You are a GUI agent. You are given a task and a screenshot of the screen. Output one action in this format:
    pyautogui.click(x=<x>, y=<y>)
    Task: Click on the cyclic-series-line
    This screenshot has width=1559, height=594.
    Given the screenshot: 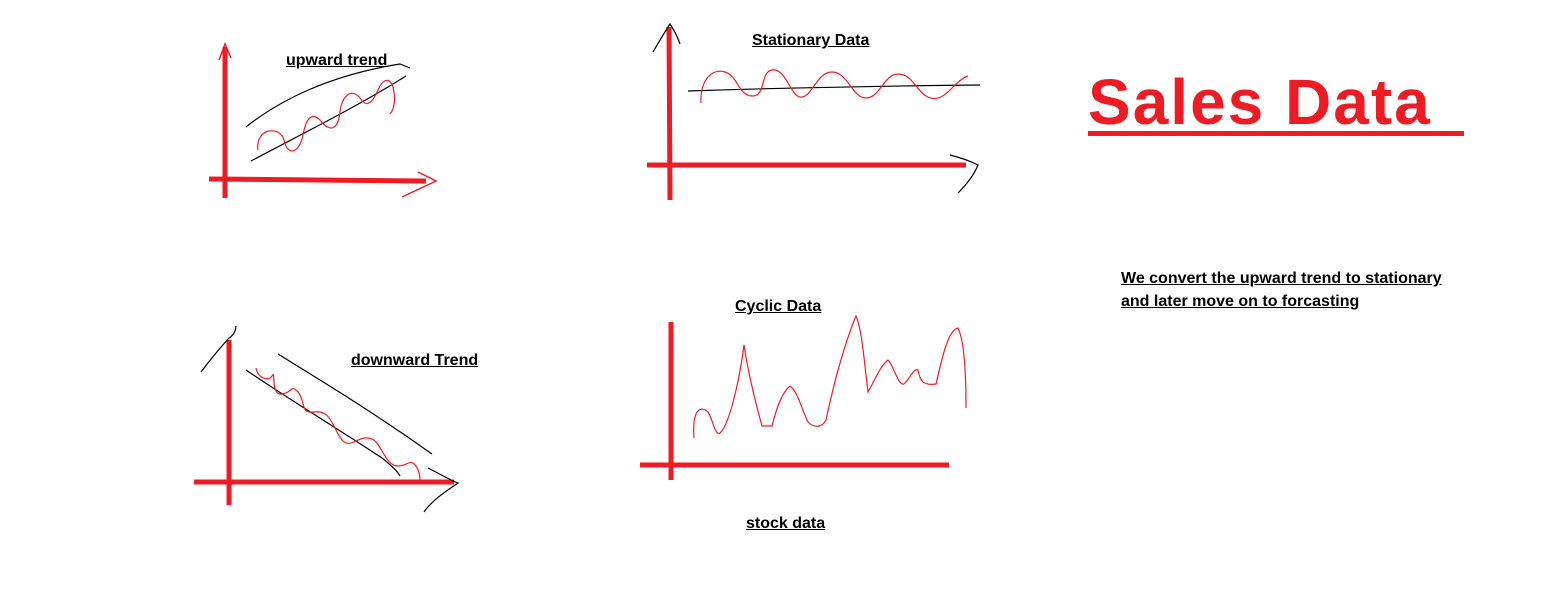 What is the action you would take?
    pyautogui.click(x=830, y=376)
    